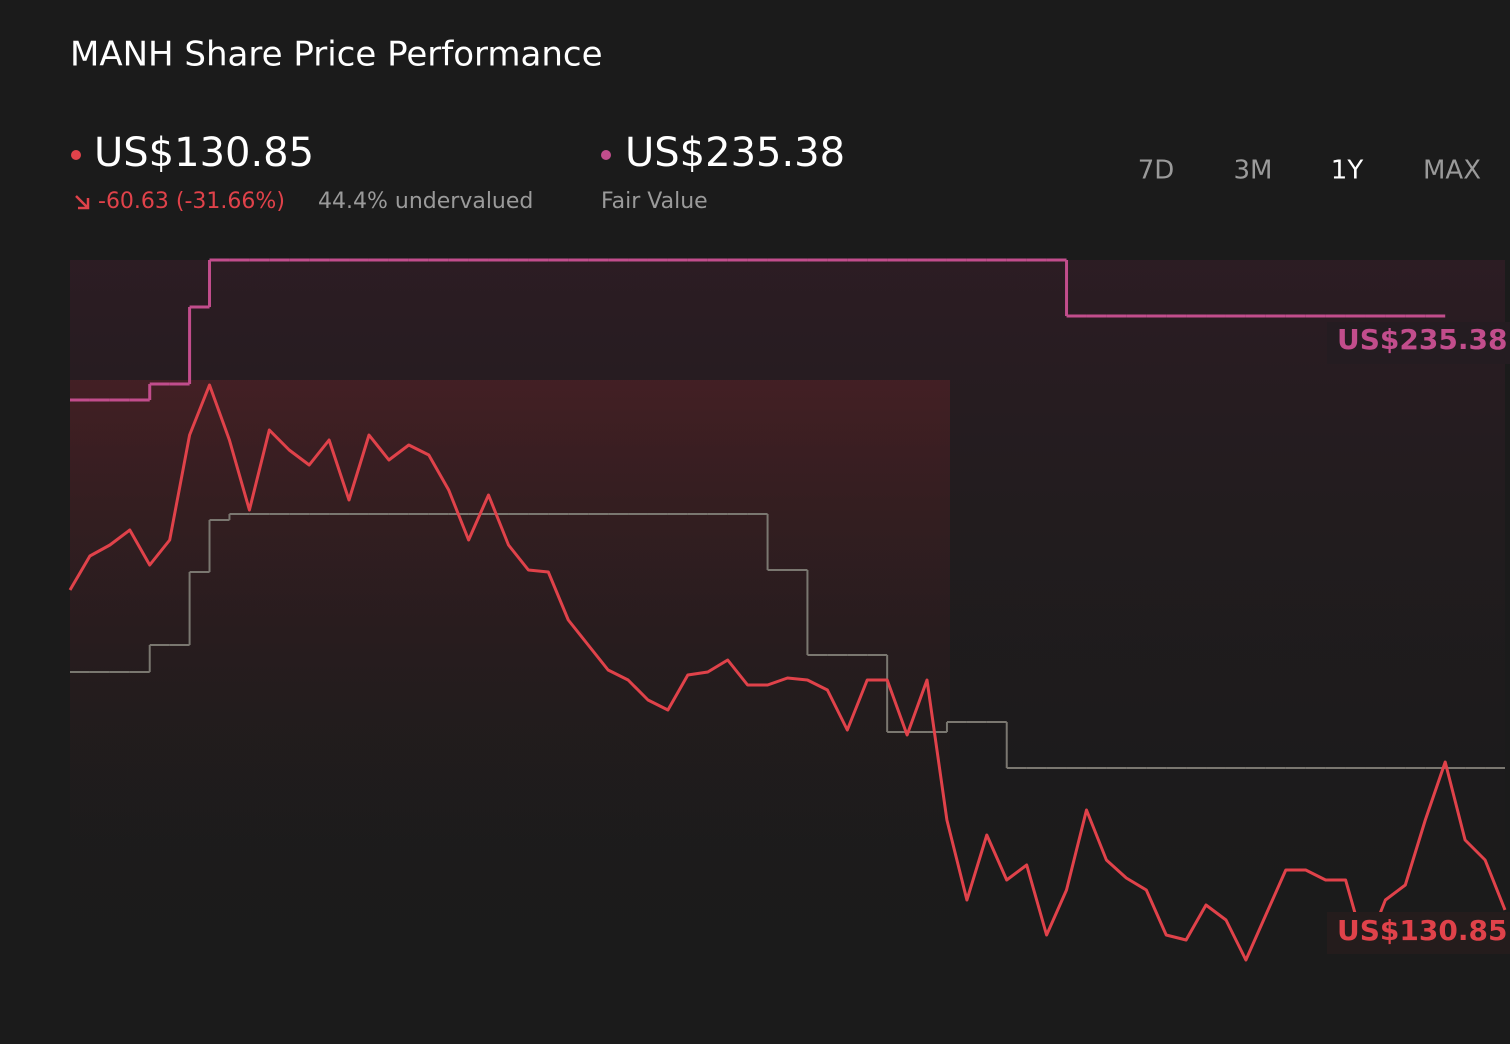  What do you see at coordinates (1422, 930) in the screenshot?
I see `price-end-label: US$130.85` at bounding box center [1422, 930].